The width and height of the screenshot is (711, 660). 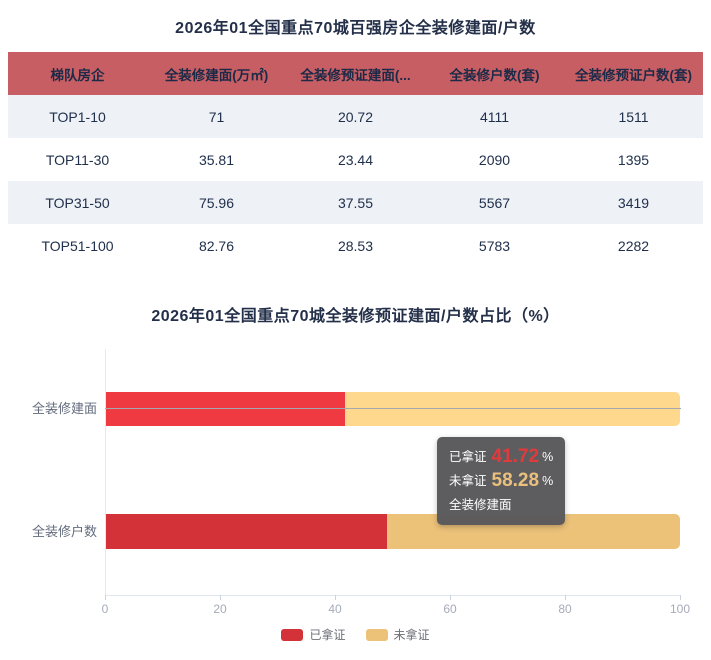 I want to click on table-cell: 37.55, so click(x=355, y=202).